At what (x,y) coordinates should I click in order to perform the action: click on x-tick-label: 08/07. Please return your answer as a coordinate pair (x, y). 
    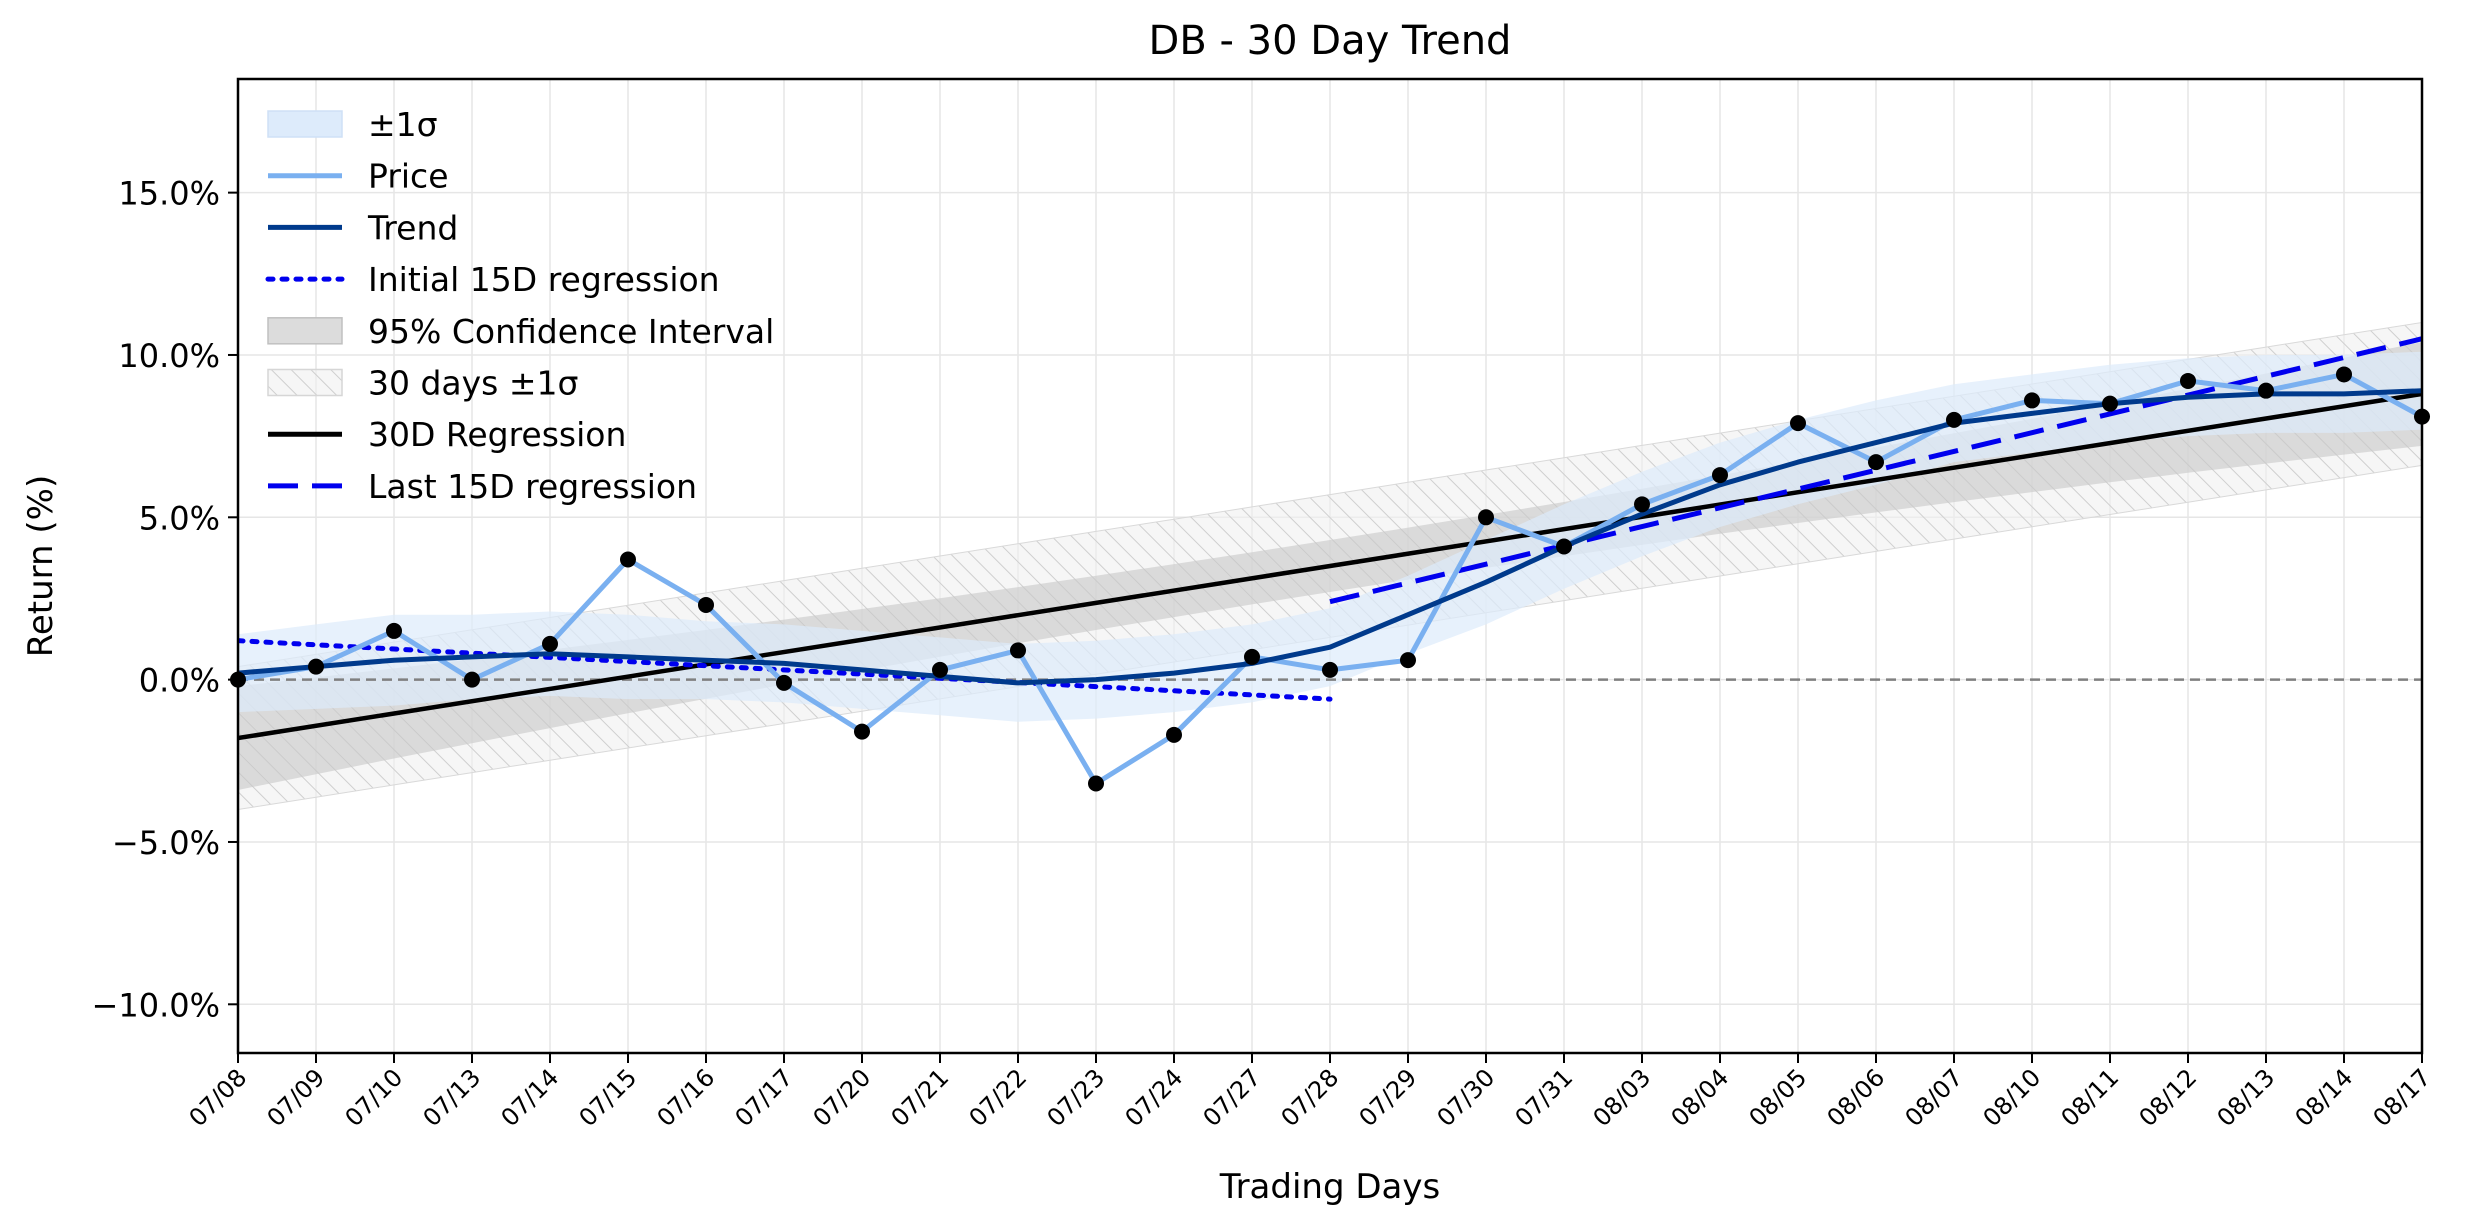
    Looking at the image, I should click on (1934, 1097).